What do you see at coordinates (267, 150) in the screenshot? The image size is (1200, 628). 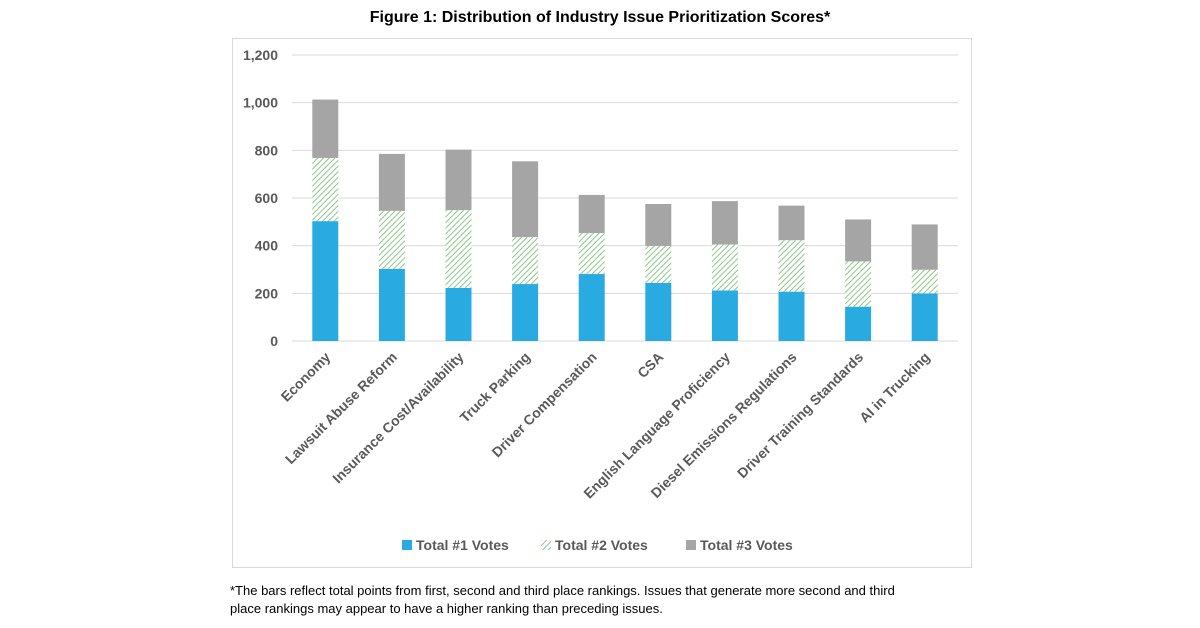 I see `y-tick-label: 800` at bounding box center [267, 150].